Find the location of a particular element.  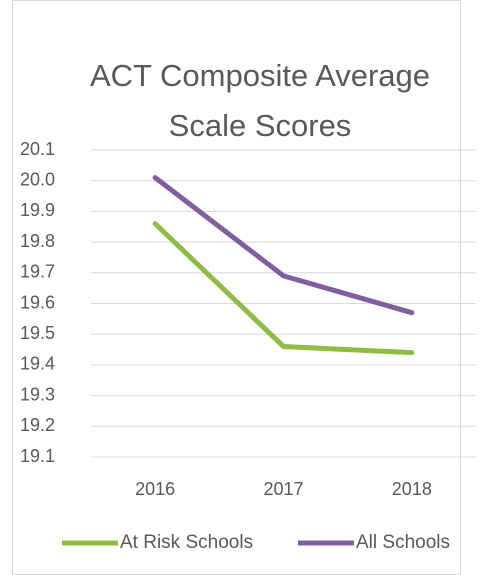

y-tick-label: 20.0 is located at coordinates (37, 179).